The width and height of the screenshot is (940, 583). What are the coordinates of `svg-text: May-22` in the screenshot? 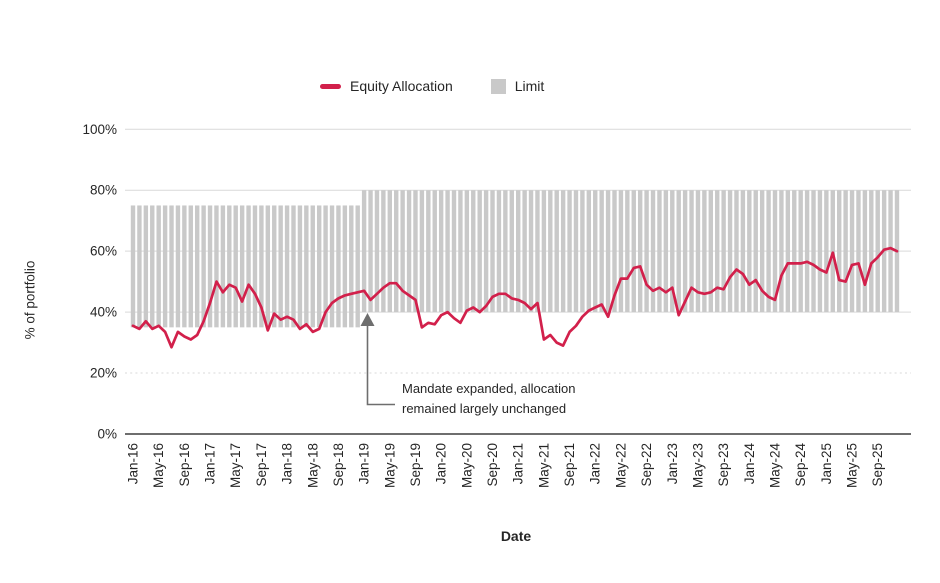 It's located at (620, 465).